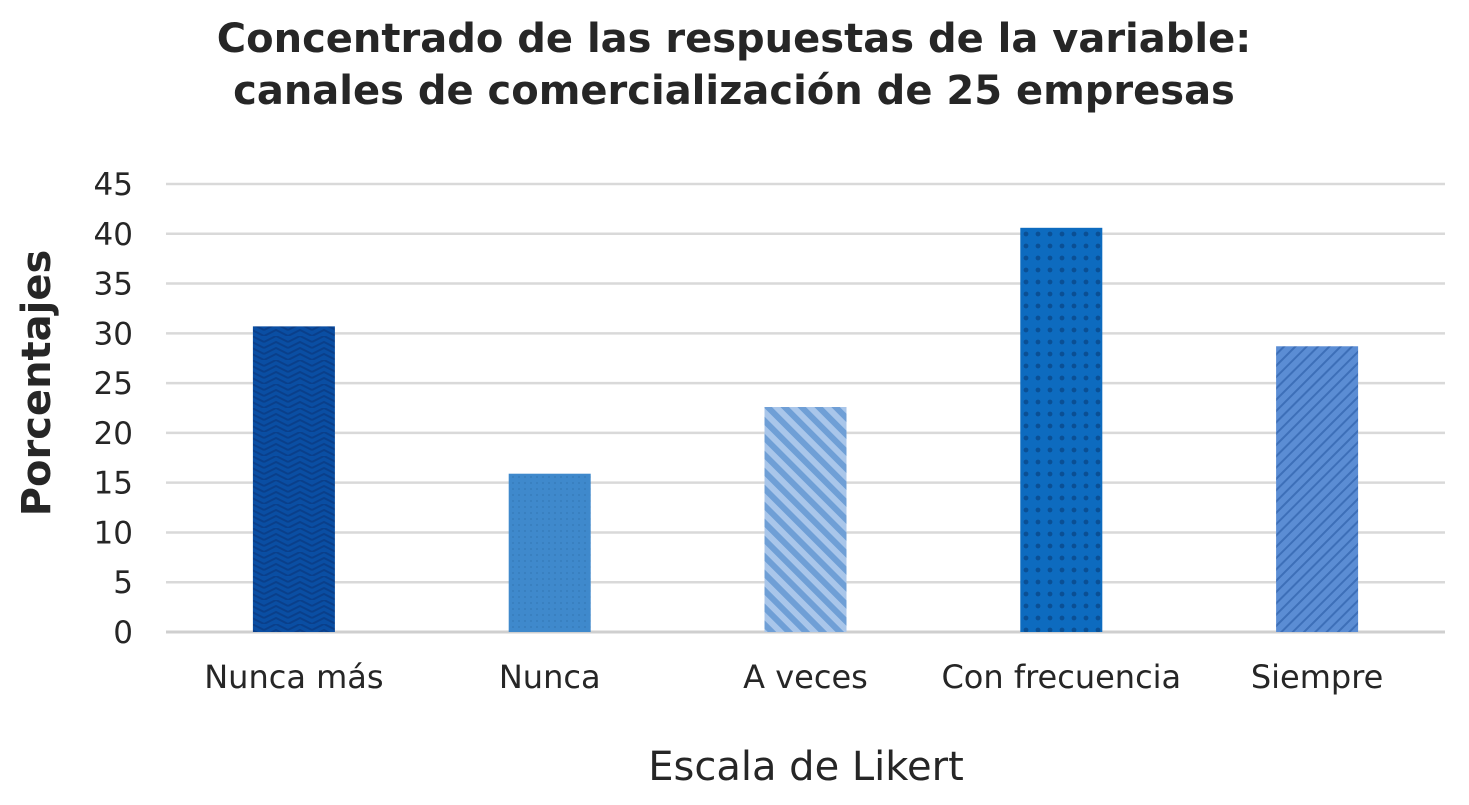 The width and height of the screenshot is (1469, 805). I want to click on y-tick-label: 30, so click(113, 334).